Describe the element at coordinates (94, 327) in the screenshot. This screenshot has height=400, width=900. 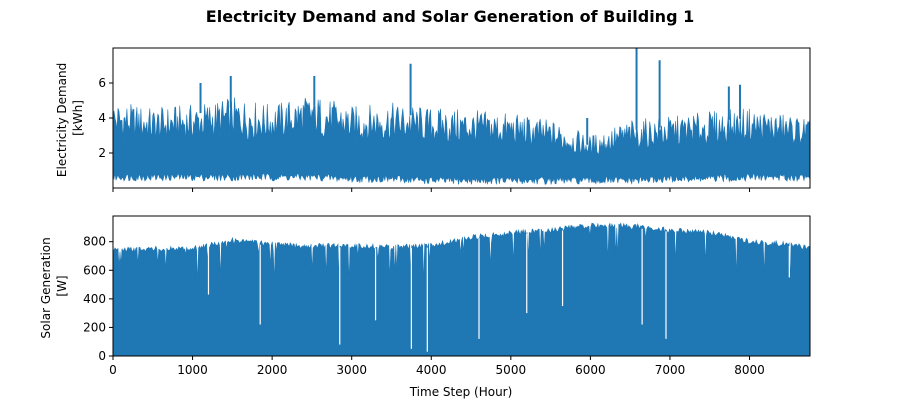
I see `solar-ytick-label: 200` at that location.